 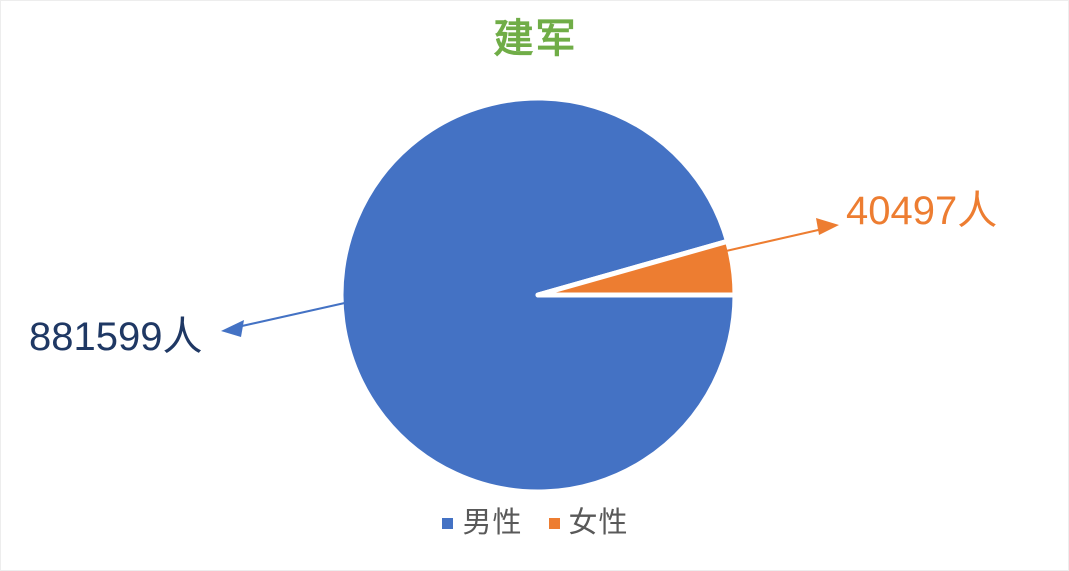 I want to click on callout-leader-female, so click(x=782, y=235).